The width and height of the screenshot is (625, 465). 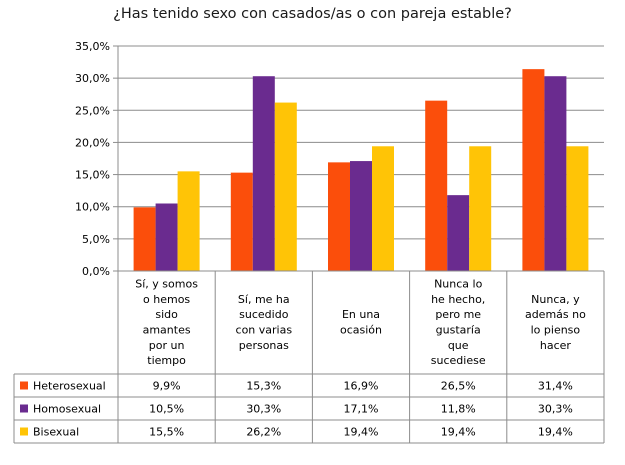 I want to click on category-label: tiempo, so click(x=166, y=360).